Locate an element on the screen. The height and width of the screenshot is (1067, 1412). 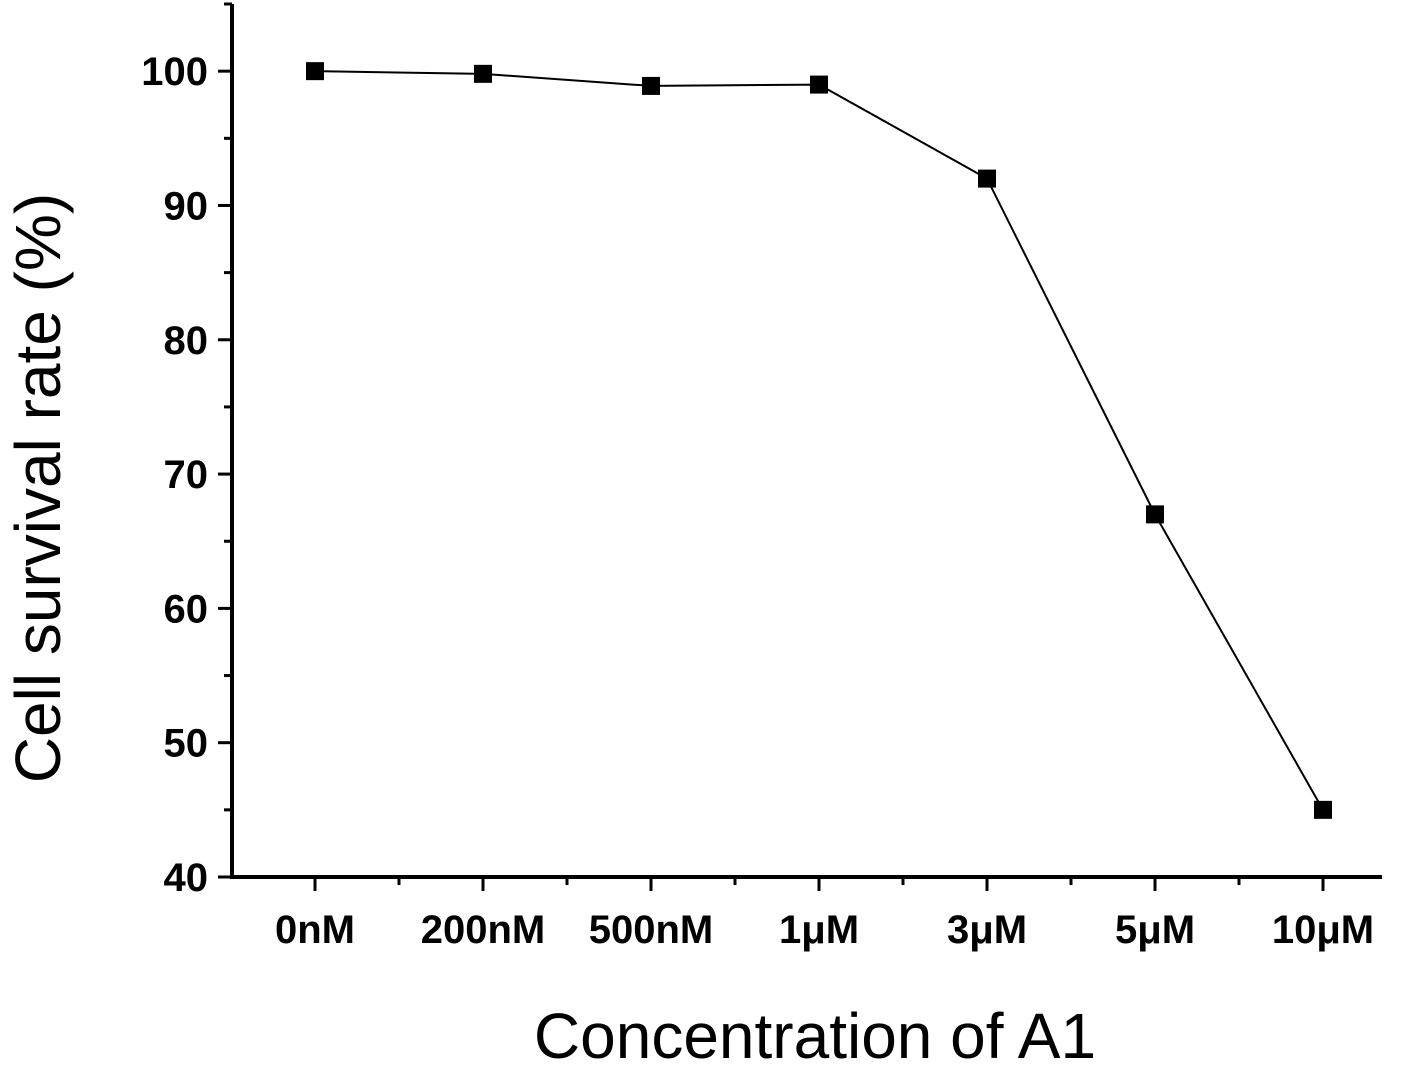
y-tick-label: 50 is located at coordinates (186, 744).